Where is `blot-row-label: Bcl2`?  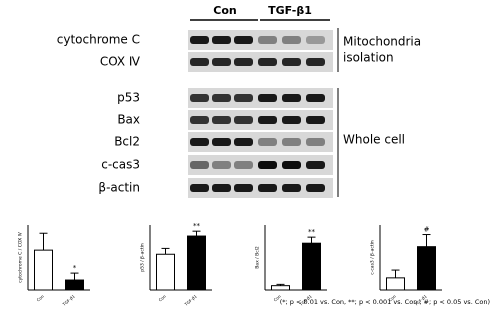 blot-row-label: Bcl2 is located at coordinates (127, 142).